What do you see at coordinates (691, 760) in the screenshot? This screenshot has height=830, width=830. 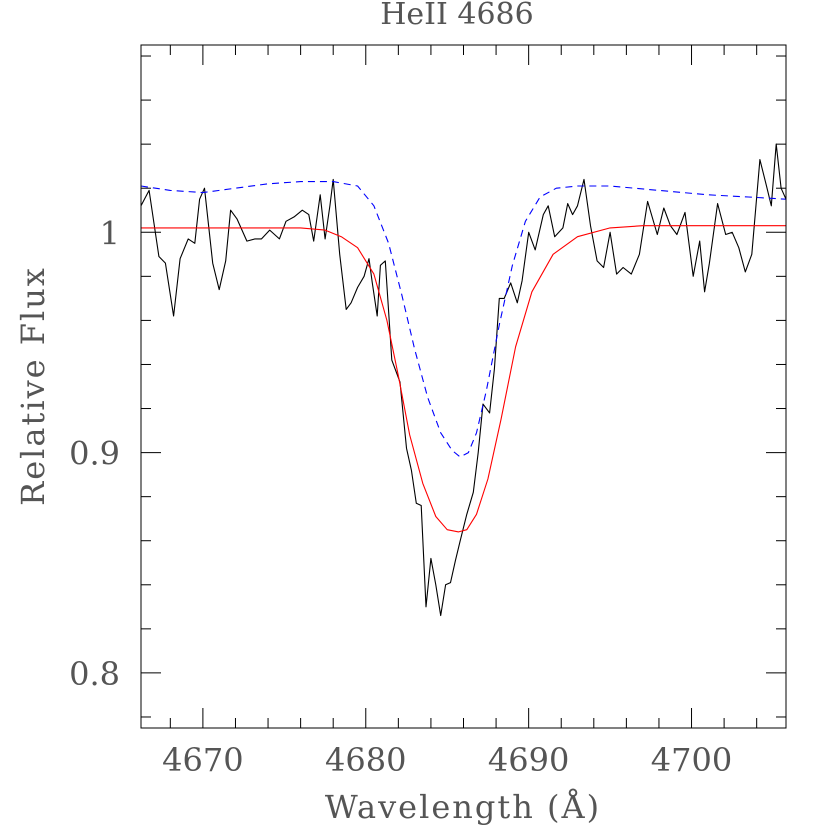 I see `x-tick-label: 4700` at bounding box center [691, 760].